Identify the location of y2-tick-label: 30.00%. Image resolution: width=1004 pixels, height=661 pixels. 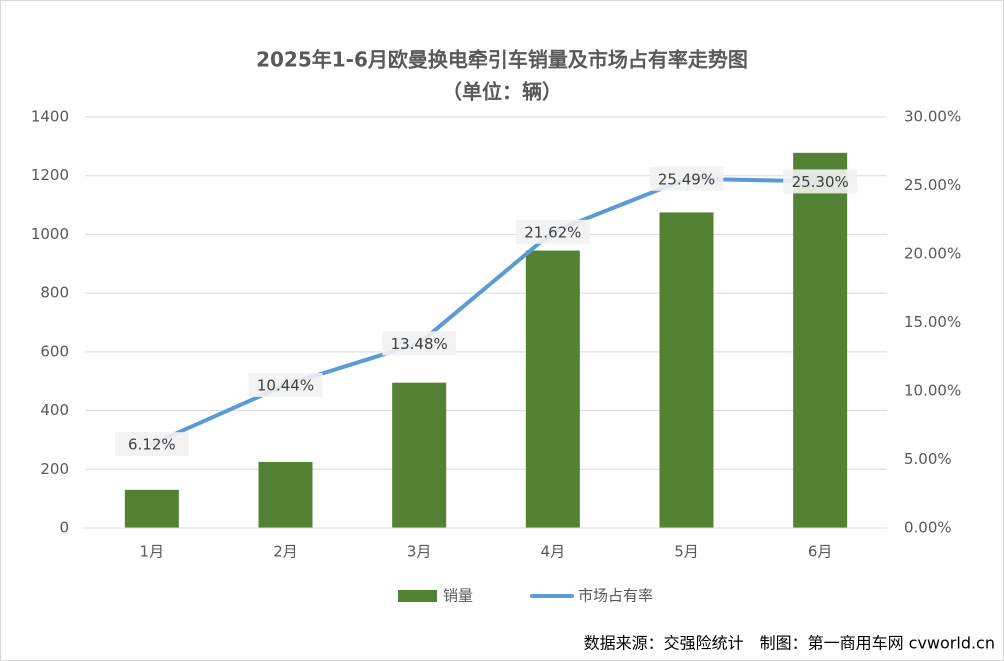
(932, 117).